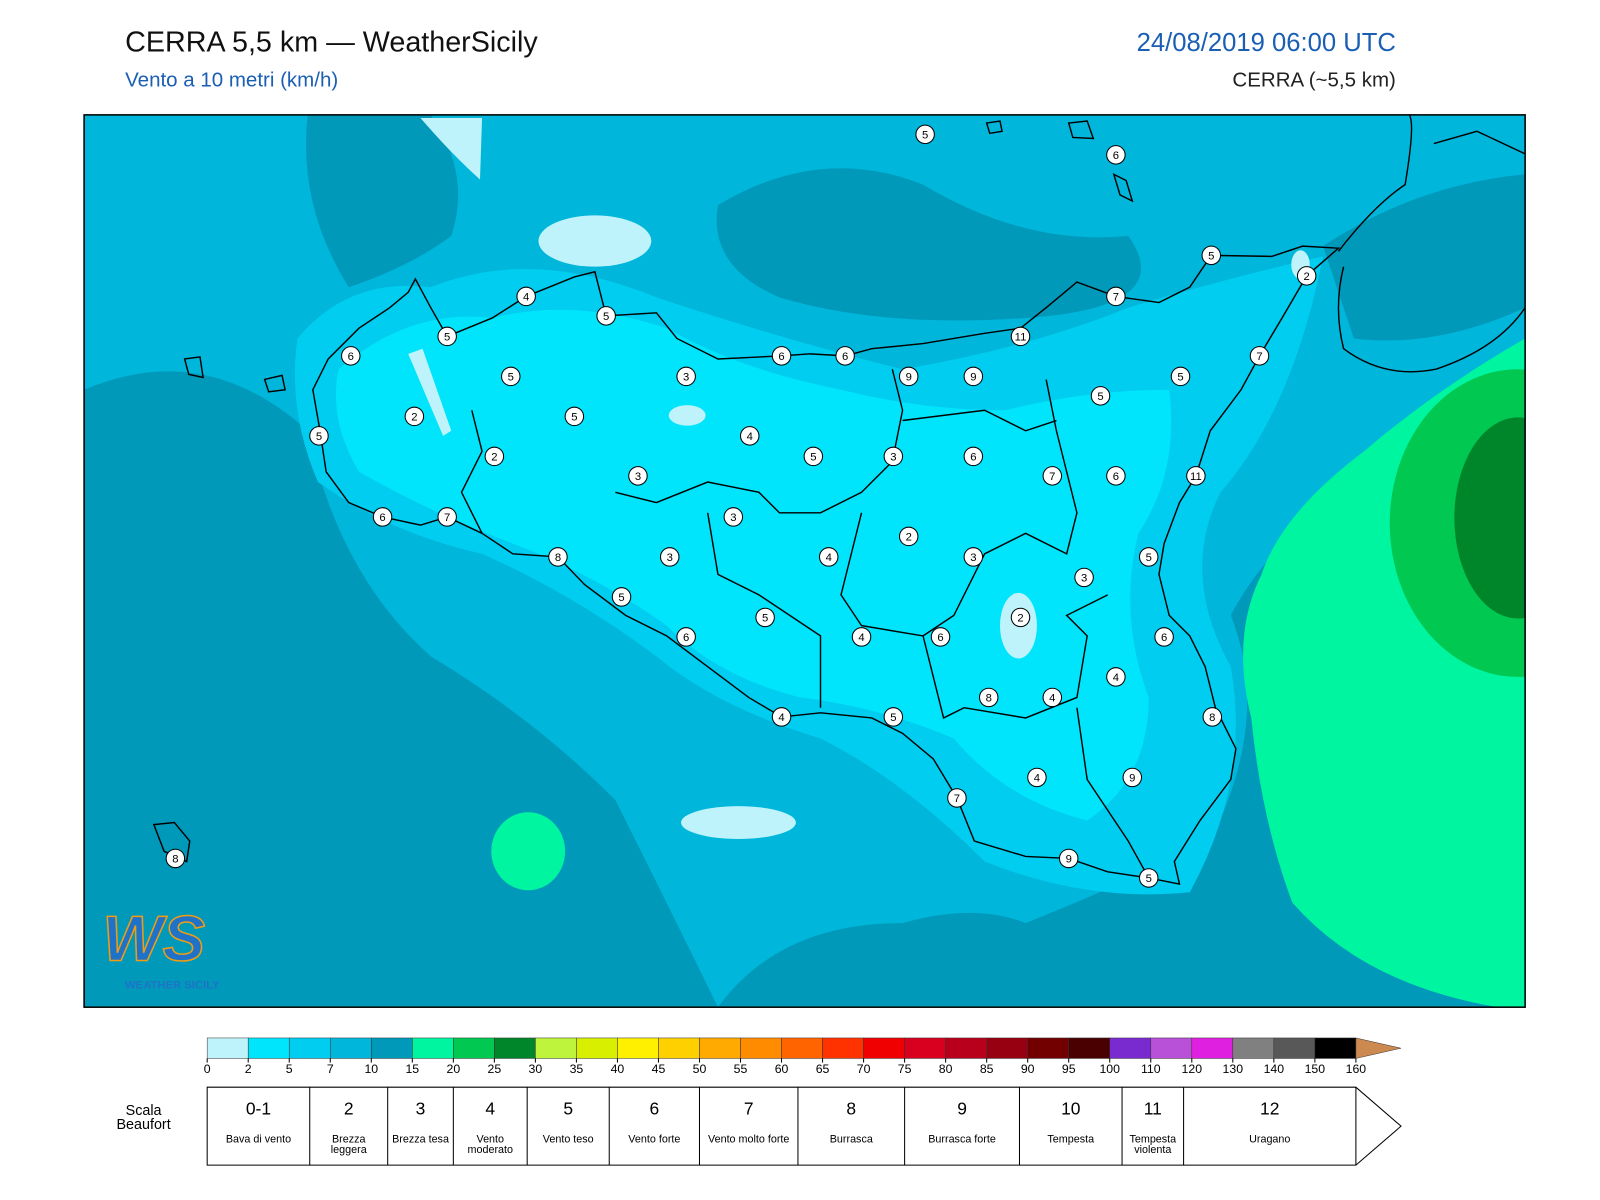 This screenshot has width=1600, height=1200. I want to click on beaufort-scale: Scala Beaufort 0-1 2 3 4 5 6 7 8 9 10 11 12, so click(759, 1126).